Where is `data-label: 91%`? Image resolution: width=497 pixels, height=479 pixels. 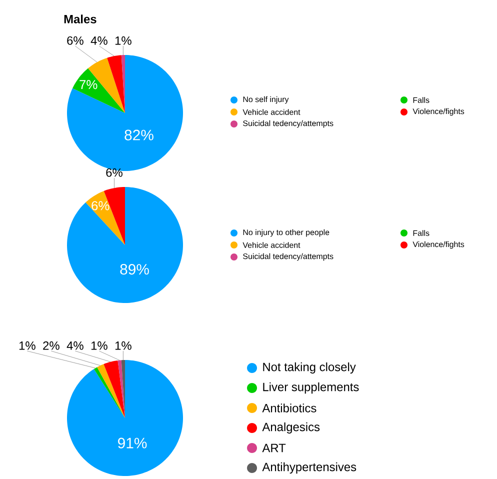
data-label: 91% is located at coordinates (132, 443).